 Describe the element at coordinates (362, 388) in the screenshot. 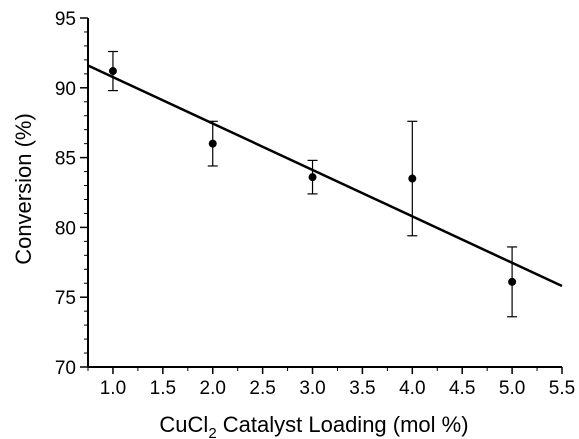

I see `x-tick-label: 3.5` at that location.